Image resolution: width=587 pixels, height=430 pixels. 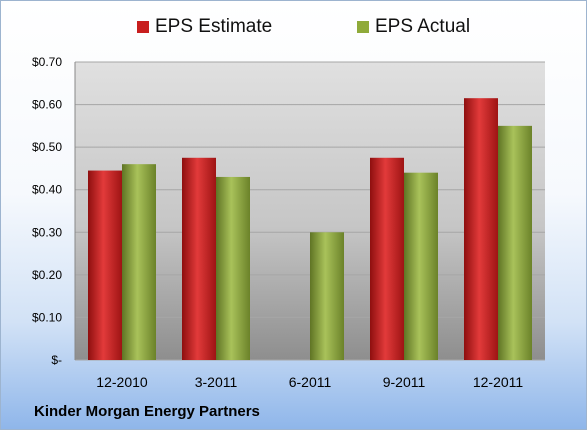 What do you see at coordinates (147, 411) in the screenshot?
I see `company-name: Kinder Morgan Energy Partners` at bounding box center [147, 411].